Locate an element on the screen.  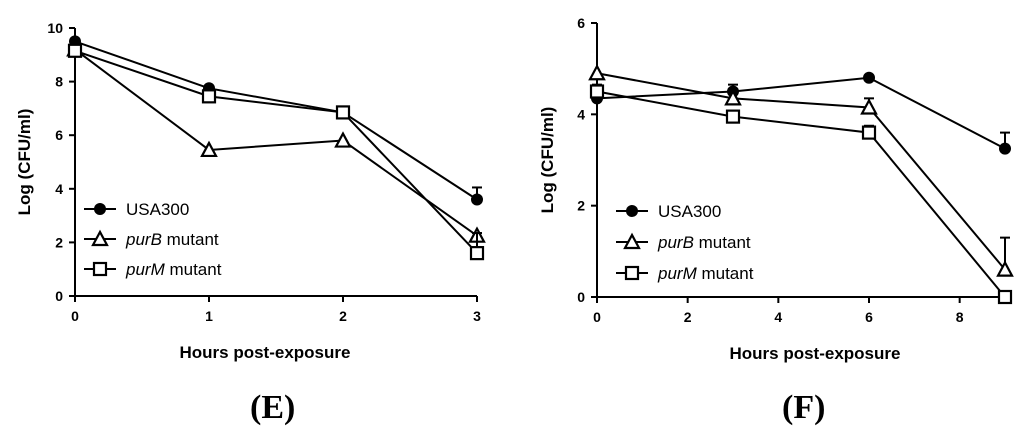
x-tick-label: 3 is located at coordinates (477, 316).